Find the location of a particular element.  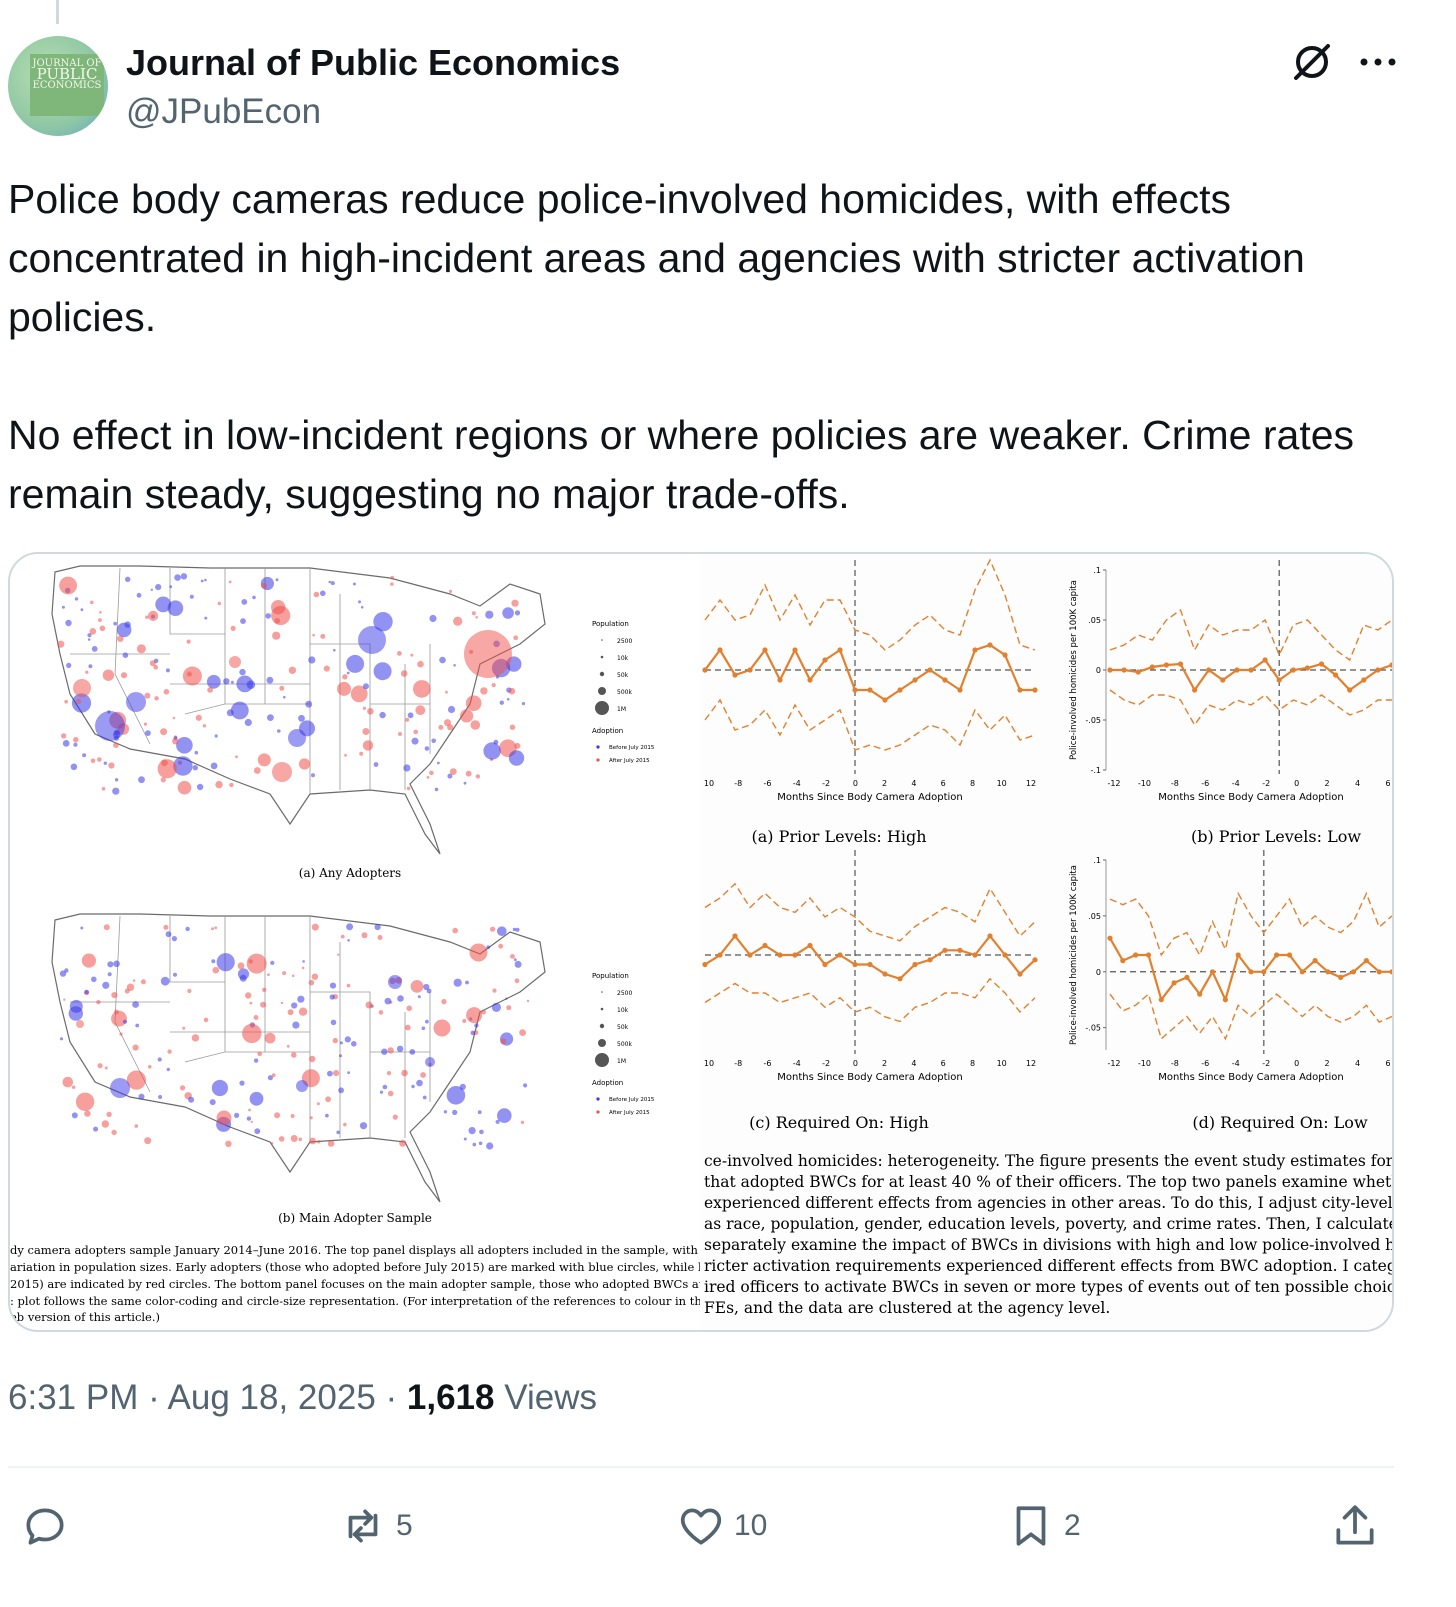

share-button is located at coordinates (1355, 1526).